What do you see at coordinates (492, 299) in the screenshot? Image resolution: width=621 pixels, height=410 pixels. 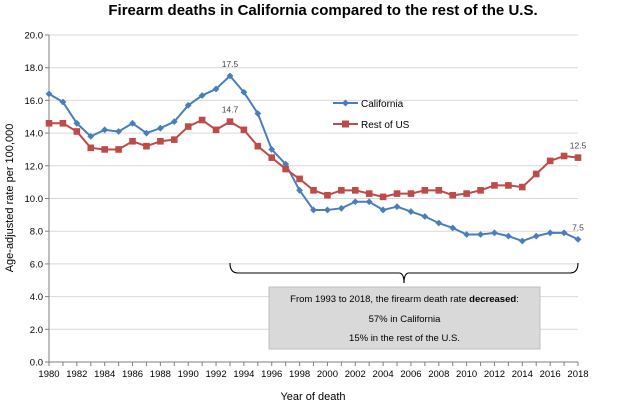 I see `annotation-line-1-bold: decreased` at bounding box center [492, 299].